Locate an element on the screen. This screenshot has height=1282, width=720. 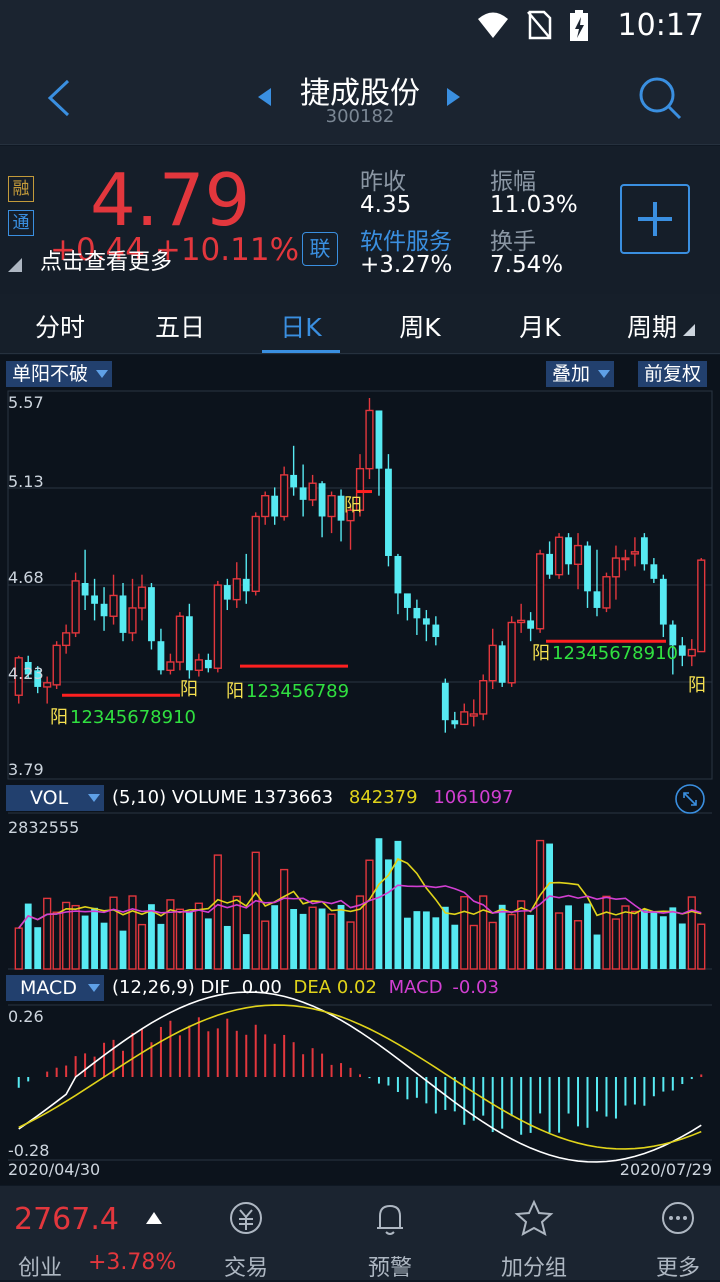
macd-indicator-label: MACD is located at coordinates (48, 988).